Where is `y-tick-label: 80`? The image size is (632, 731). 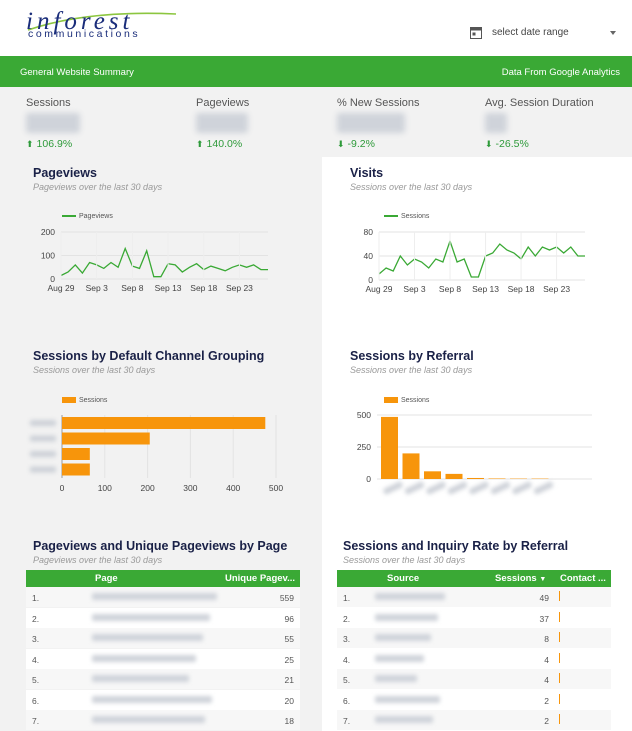 y-tick-label: 80 is located at coordinates (369, 232).